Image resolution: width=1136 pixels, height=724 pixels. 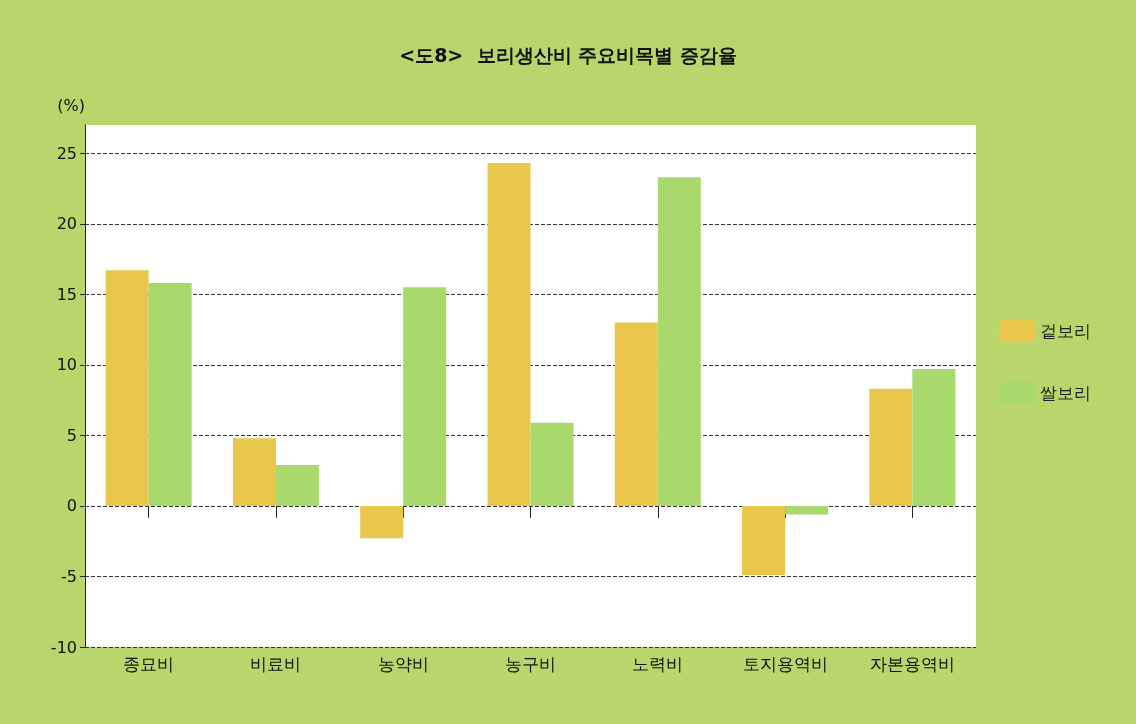 I want to click on x-tick-label: 토지용역비, so click(x=785, y=663).